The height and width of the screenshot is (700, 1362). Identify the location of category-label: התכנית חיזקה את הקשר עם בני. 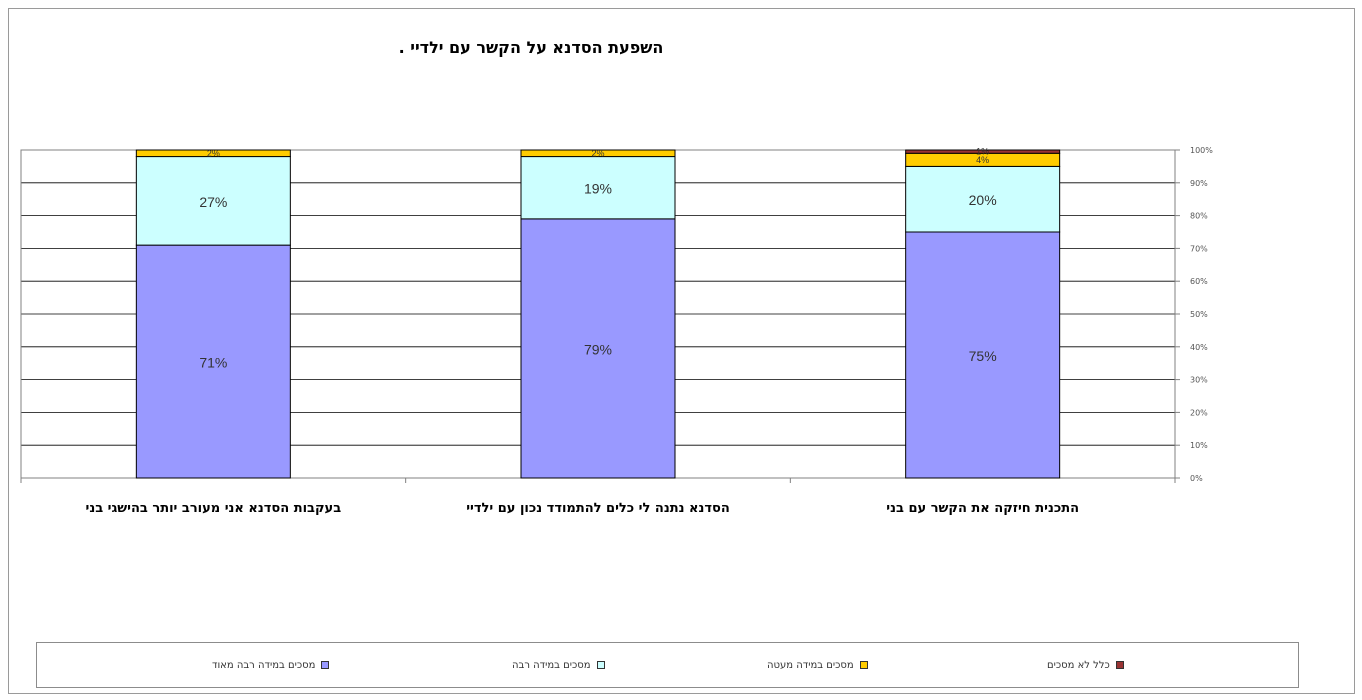
(982, 508).